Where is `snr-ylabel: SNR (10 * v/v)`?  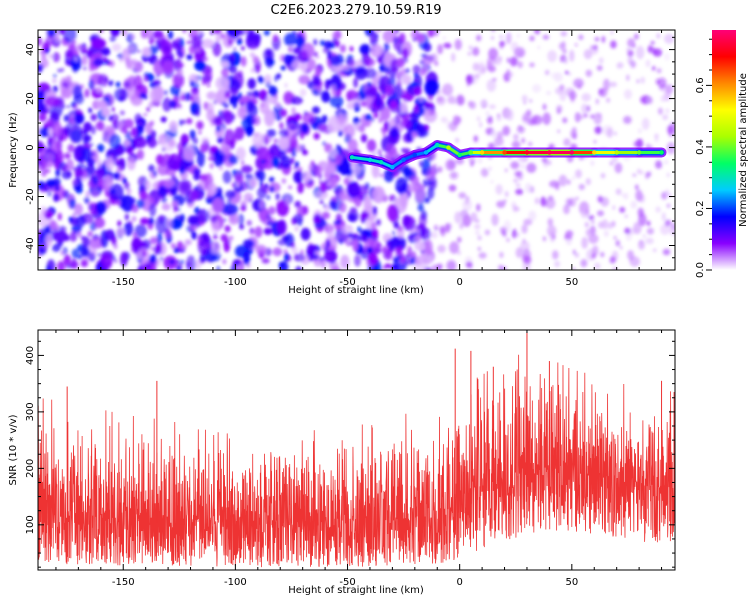
snr-ylabel: SNR (10 * v/v) is located at coordinates (13, 449).